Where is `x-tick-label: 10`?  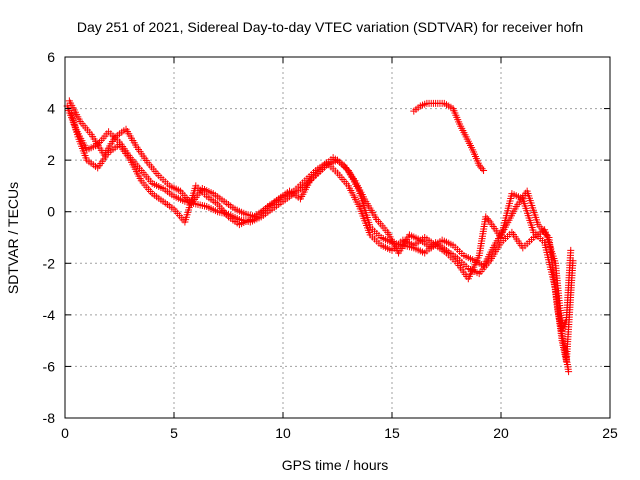 x-tick-label: 10 is located at coordinates (283, 433).